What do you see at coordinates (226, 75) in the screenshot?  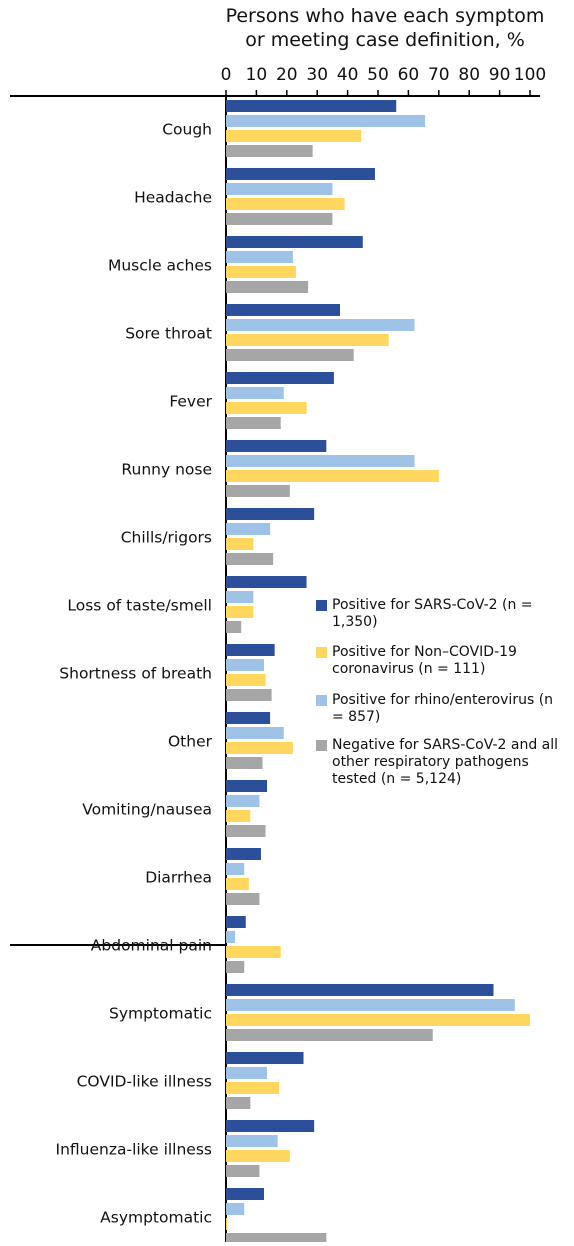 I see `x-tick-label: 0` at bounding box center [226, 75].